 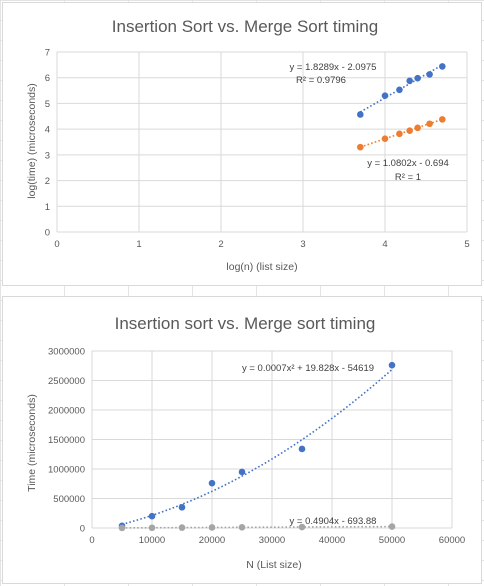 I want to click on x-axis-title: N (List size), so click(x=273, y=565).